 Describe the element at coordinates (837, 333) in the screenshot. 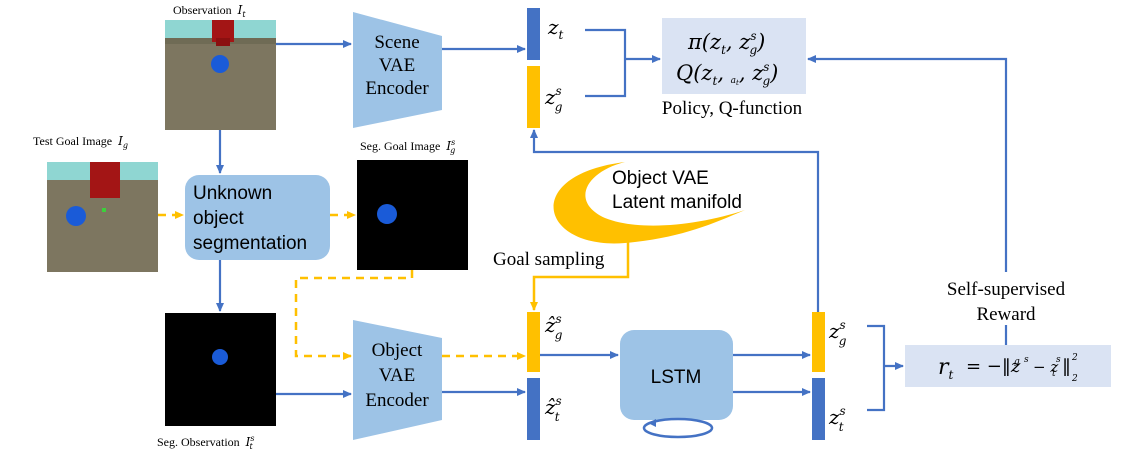

I see `z-g-s-out-label: zs g` at that location.